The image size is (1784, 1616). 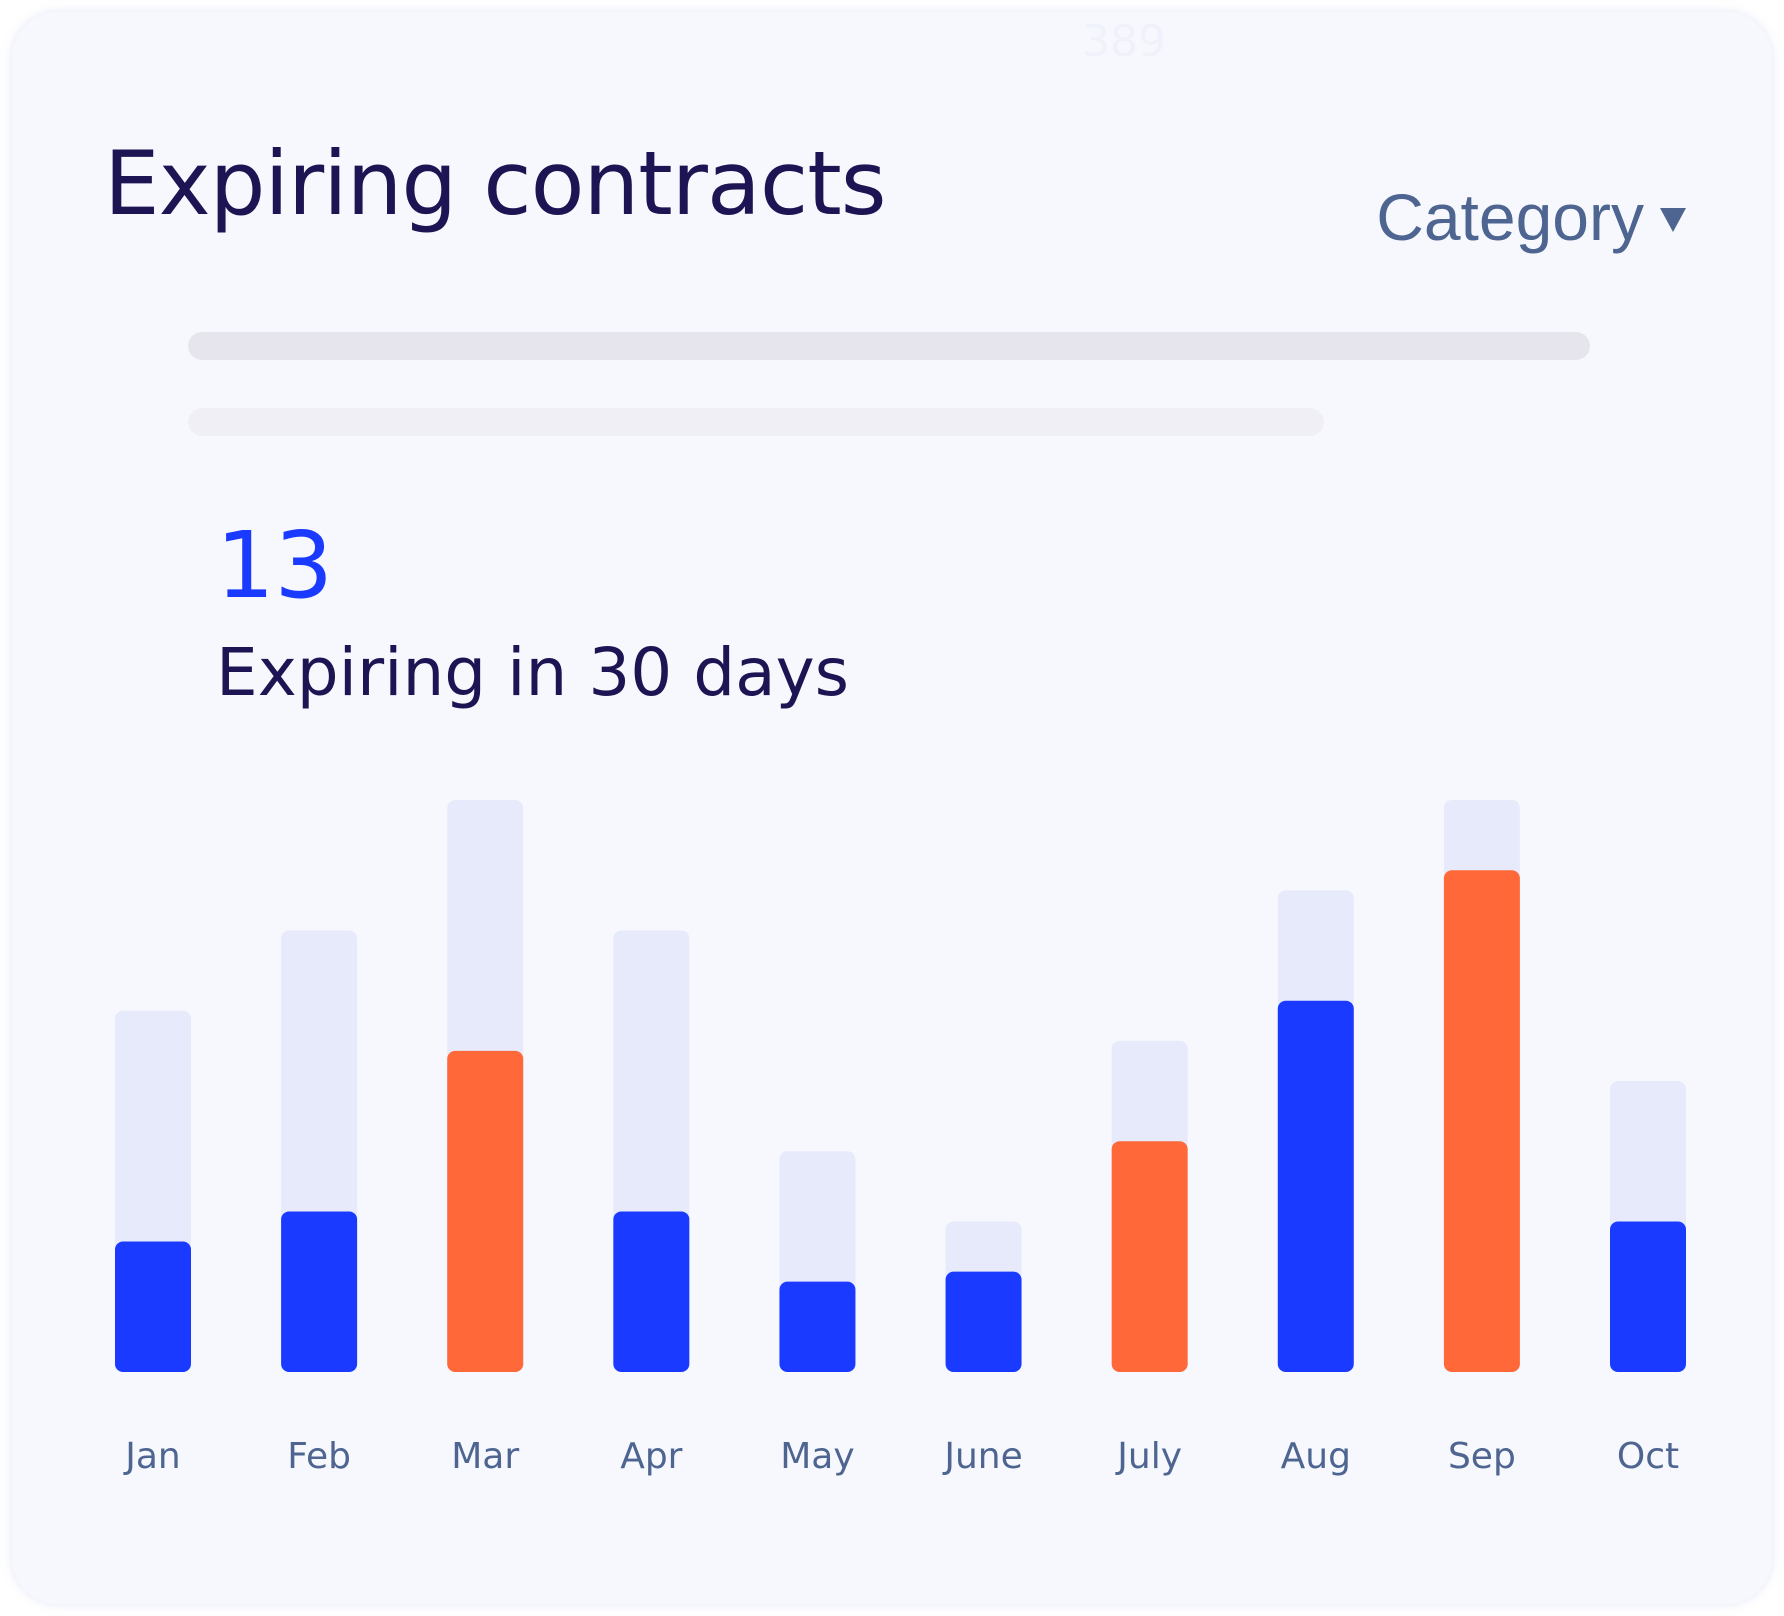 What do you see at coordinates (1482, 1456) in the screenshot?
I see `x-tick-label-sep: Sep` at bounding box center [1482, 1456].